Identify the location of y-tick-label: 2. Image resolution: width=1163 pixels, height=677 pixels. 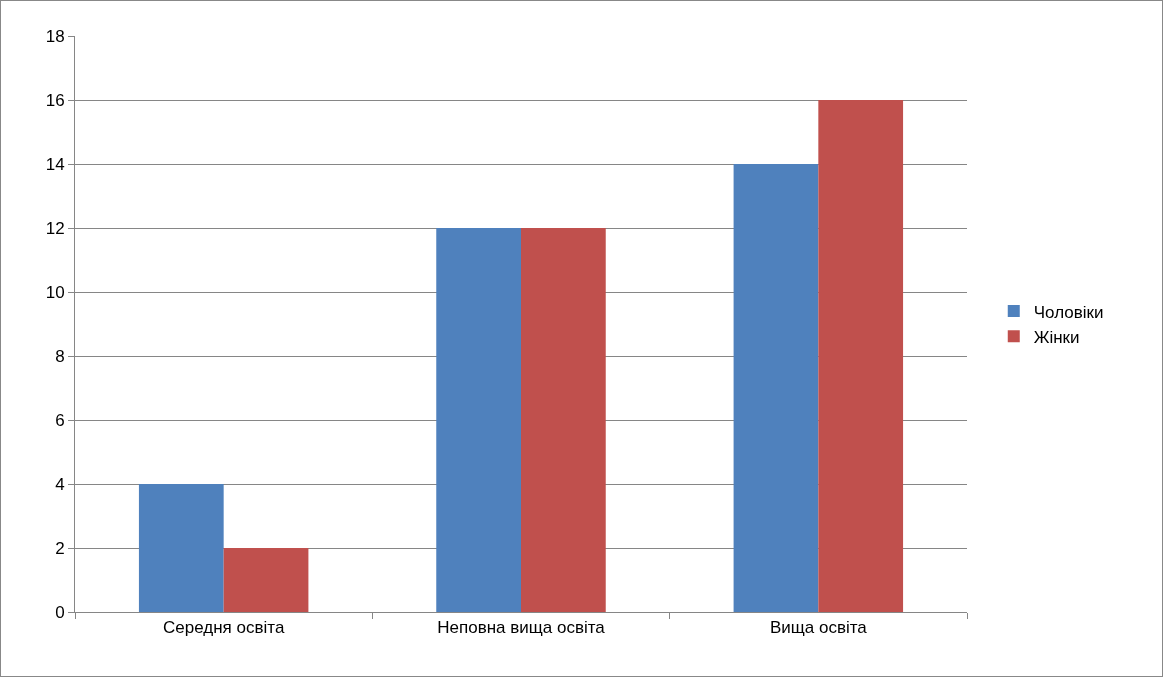
(60, 548).